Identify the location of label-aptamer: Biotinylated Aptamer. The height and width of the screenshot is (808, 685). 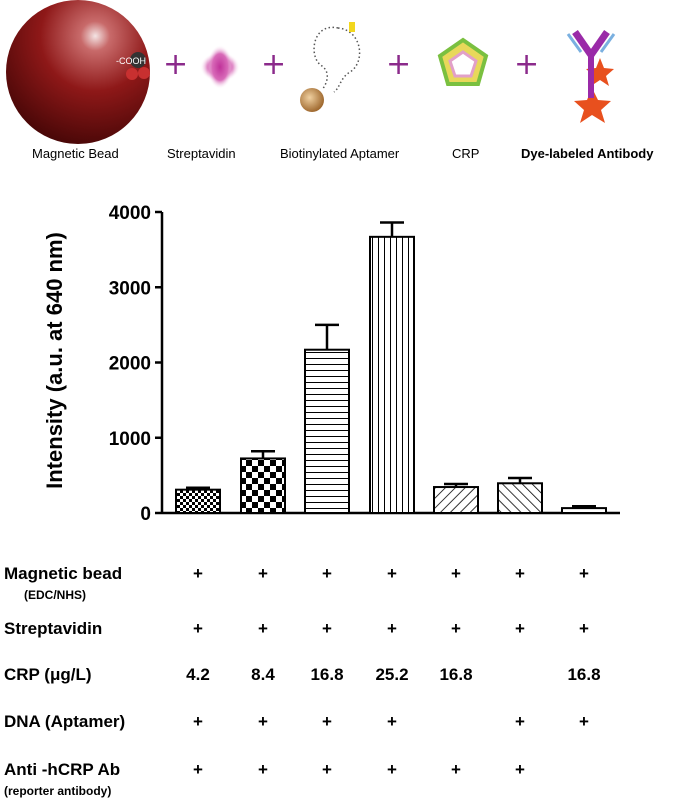
(340, 153).